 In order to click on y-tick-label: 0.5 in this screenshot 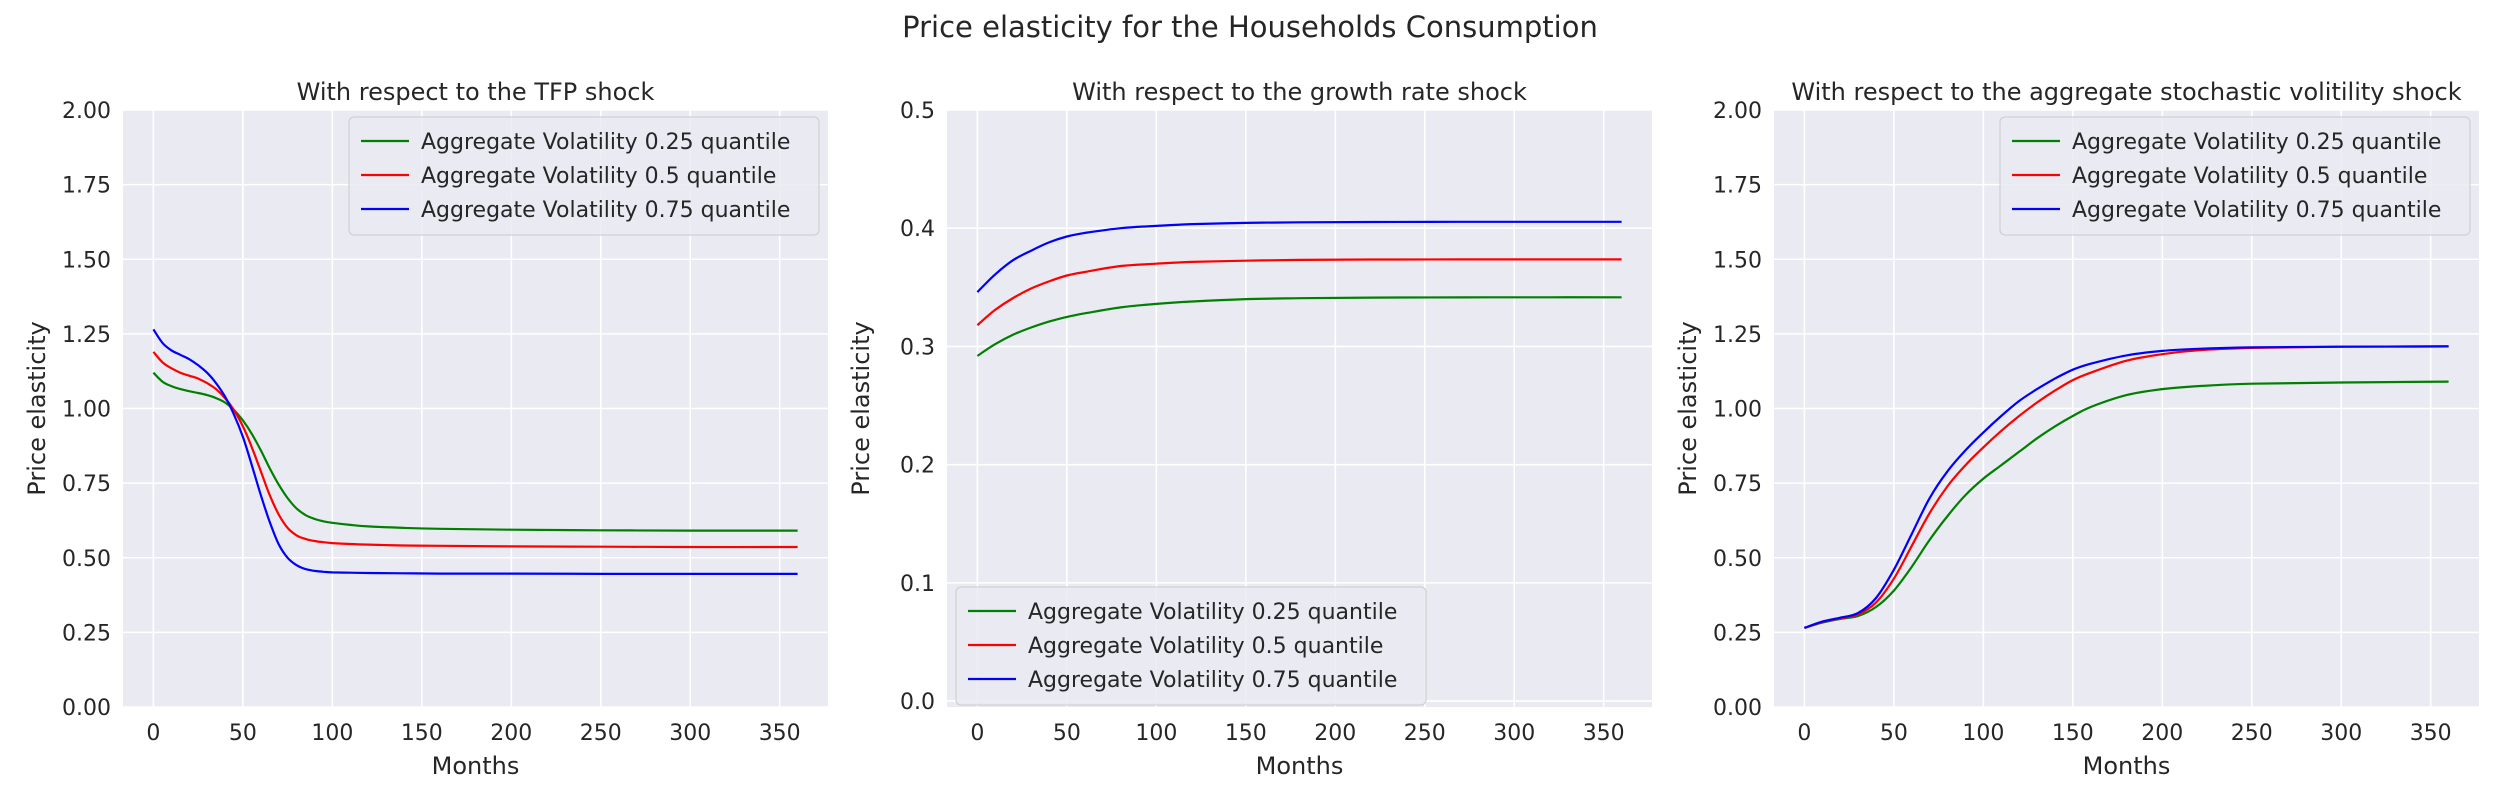, I will do `click(917, 111)`.